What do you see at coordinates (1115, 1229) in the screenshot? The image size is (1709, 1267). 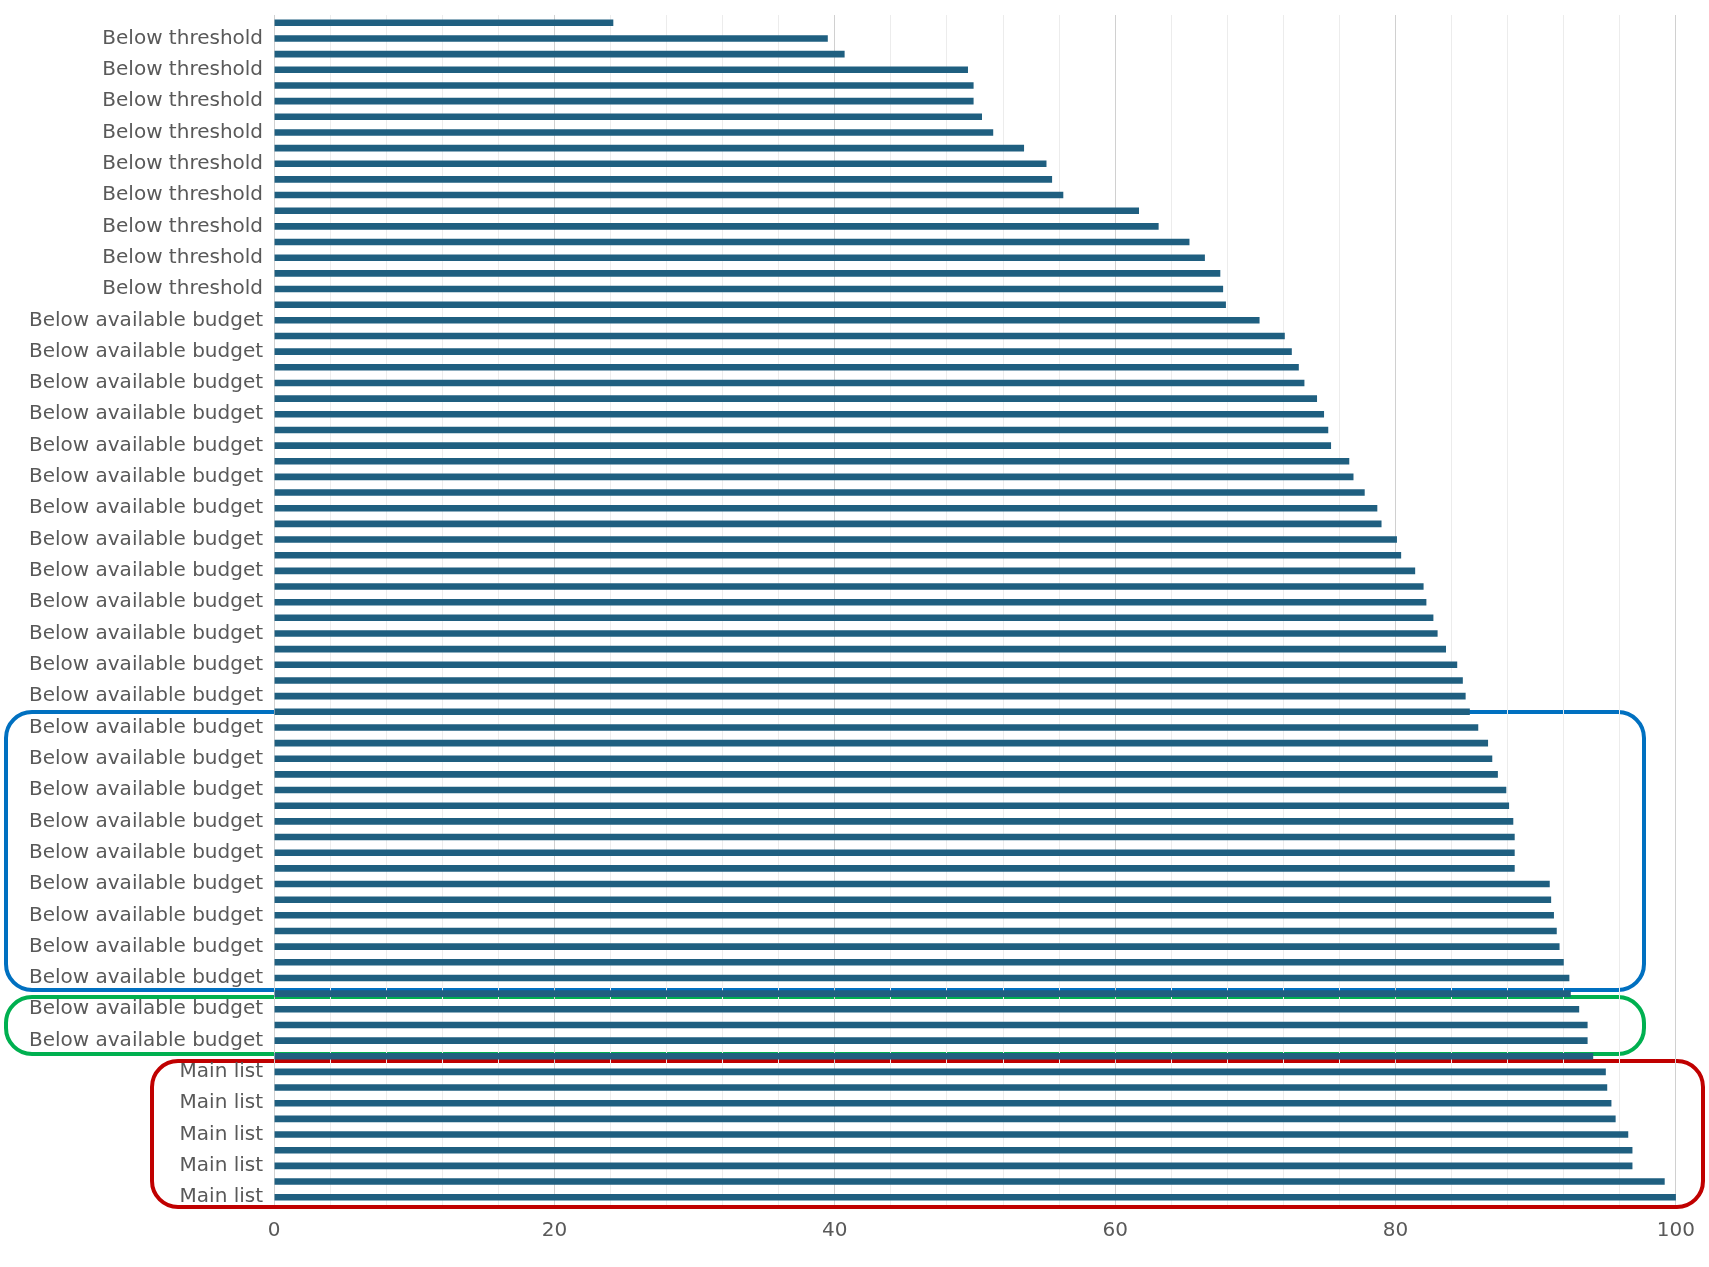 I see `x-tick-label: 60` at bounding box center [1115, 1229].